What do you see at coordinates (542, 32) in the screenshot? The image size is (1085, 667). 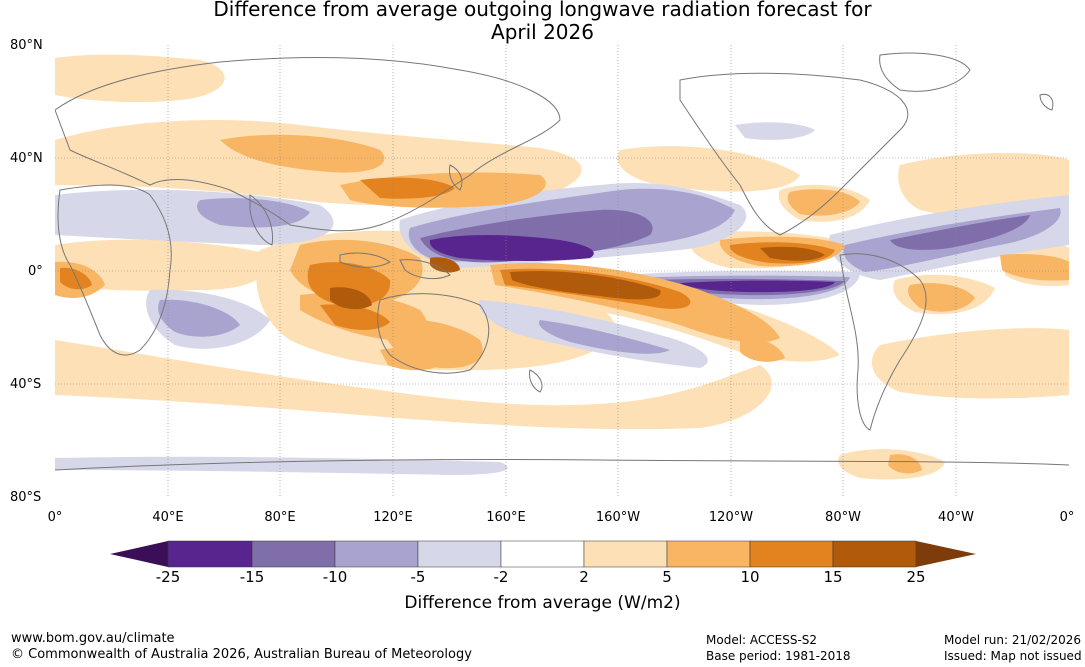 I see `map-title-line2: April 2026` at bounding box center [542, 32].